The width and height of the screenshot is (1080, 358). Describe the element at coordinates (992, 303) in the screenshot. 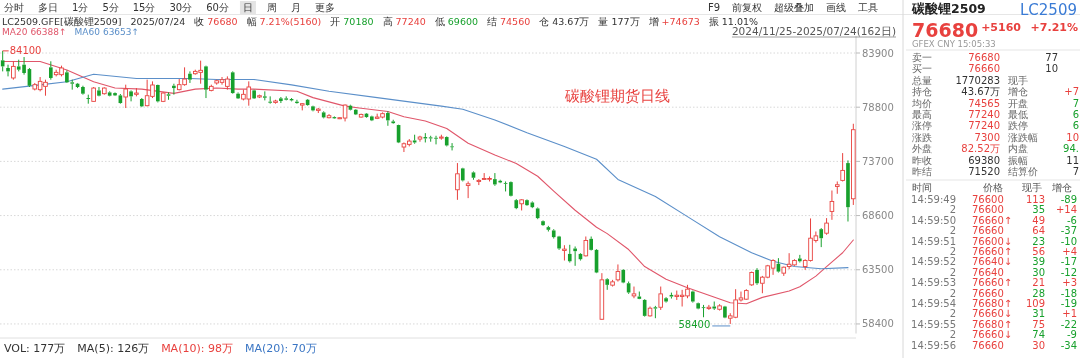

I see `text: 76680↑` at that location.